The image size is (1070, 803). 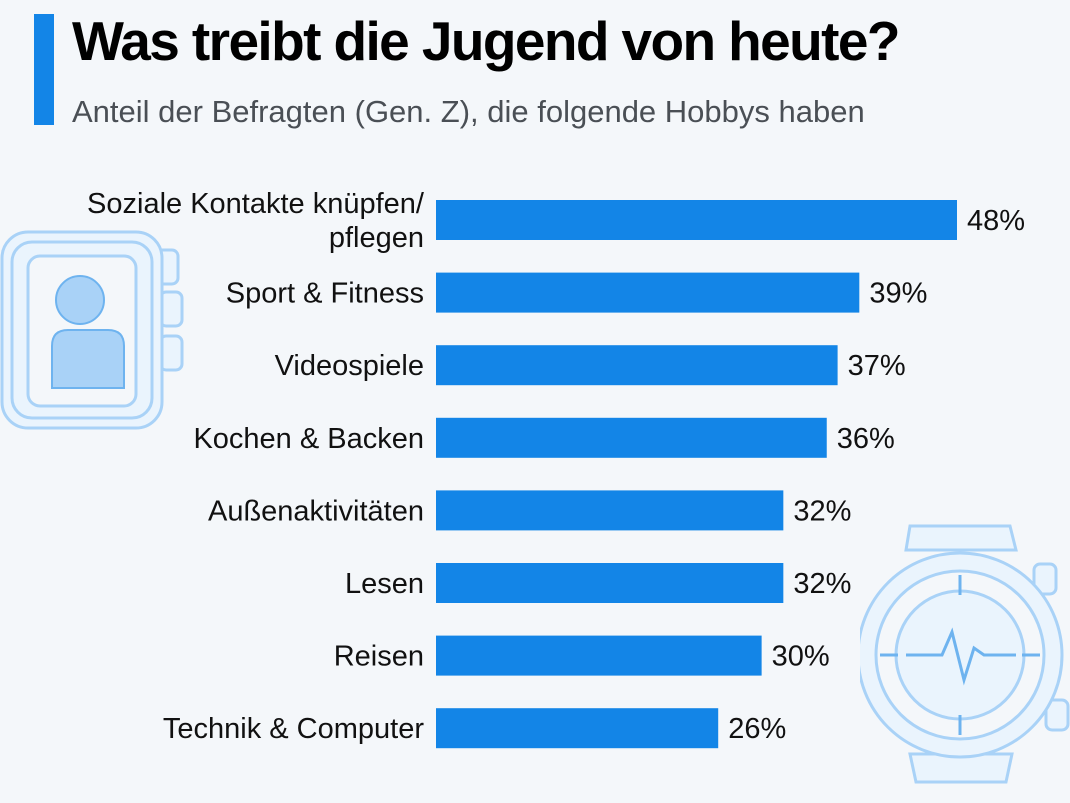 I want to click on category-label-0-line-1: pflegen, so click(x=376, y=238).